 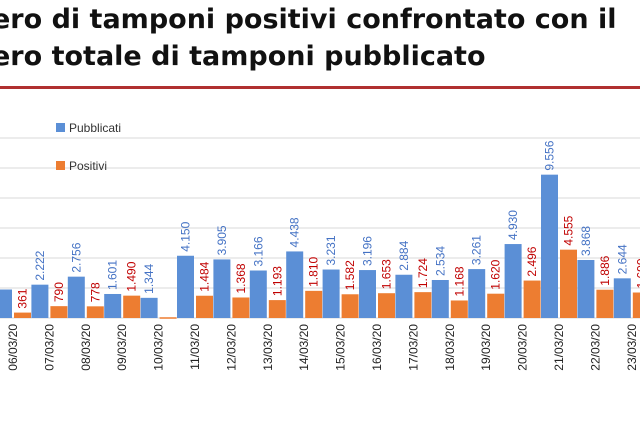 I want to click on chart-title-line2: ero totale di tamponi pubblicato, so click(x=243, y=56).